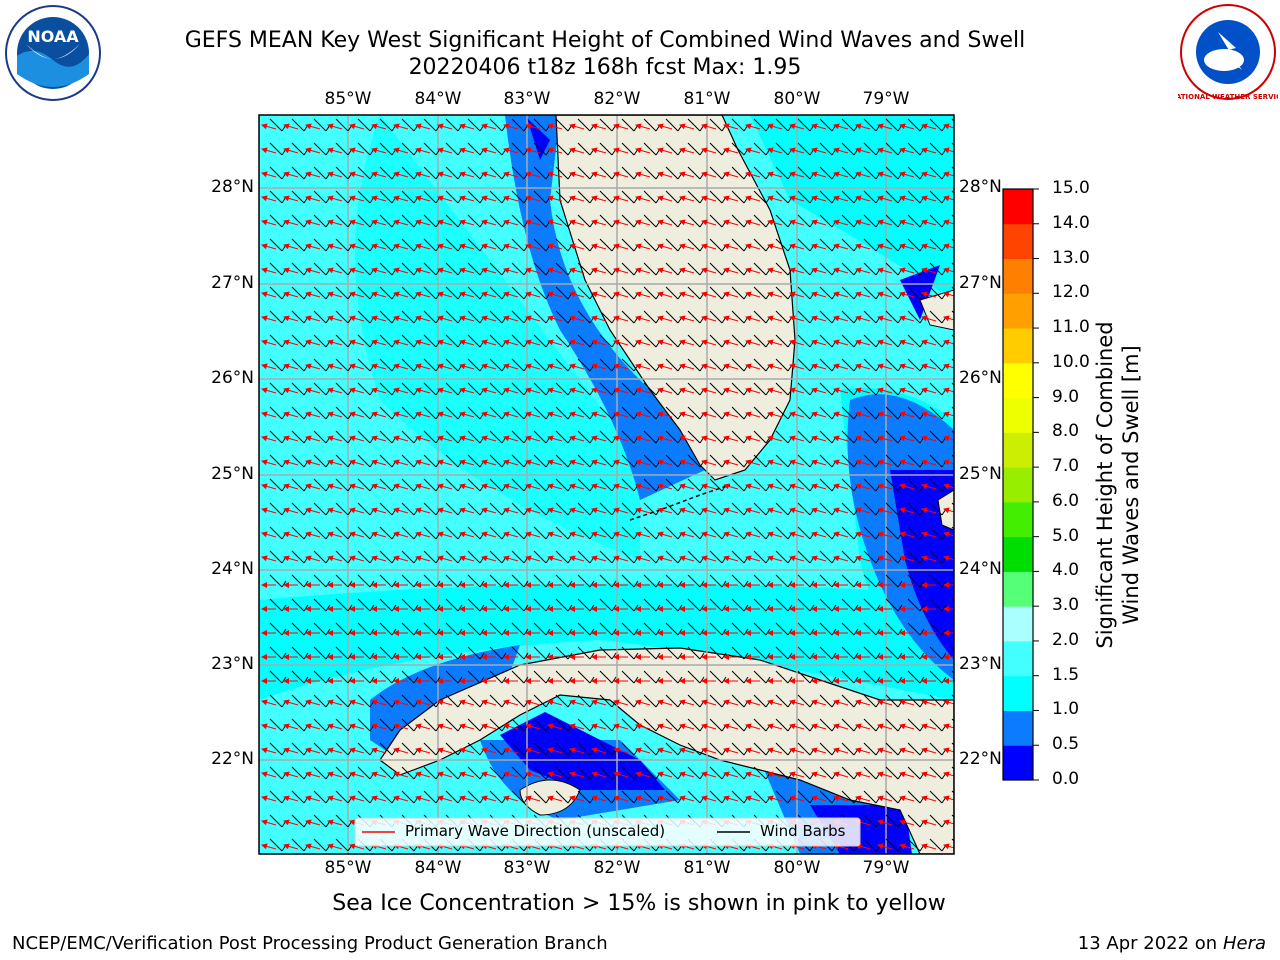  Describe the element at coordinates (1071, 222) in the screenshot. I see `colorbar-tick-16: 14.0` at that location.